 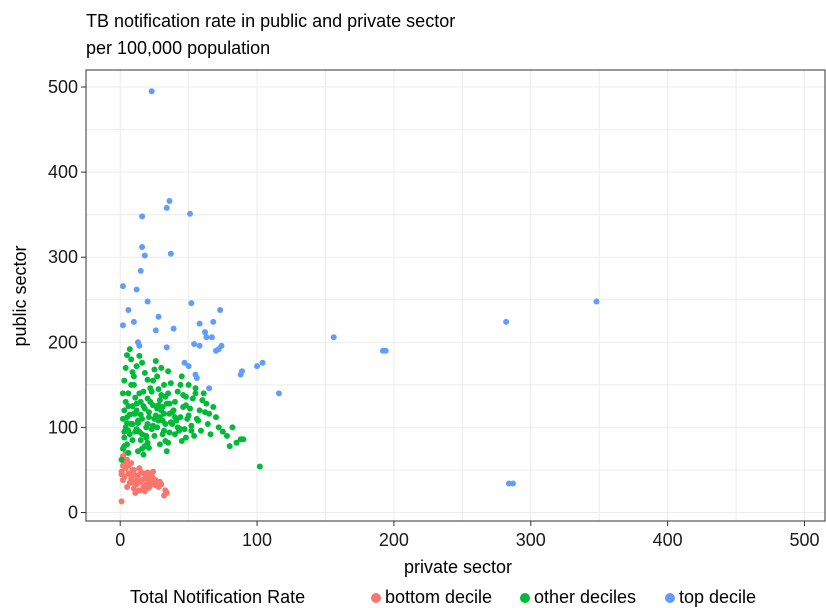 I want to click on legend-label-bottom-decile: bottom decile, so click(x=438, y=597).